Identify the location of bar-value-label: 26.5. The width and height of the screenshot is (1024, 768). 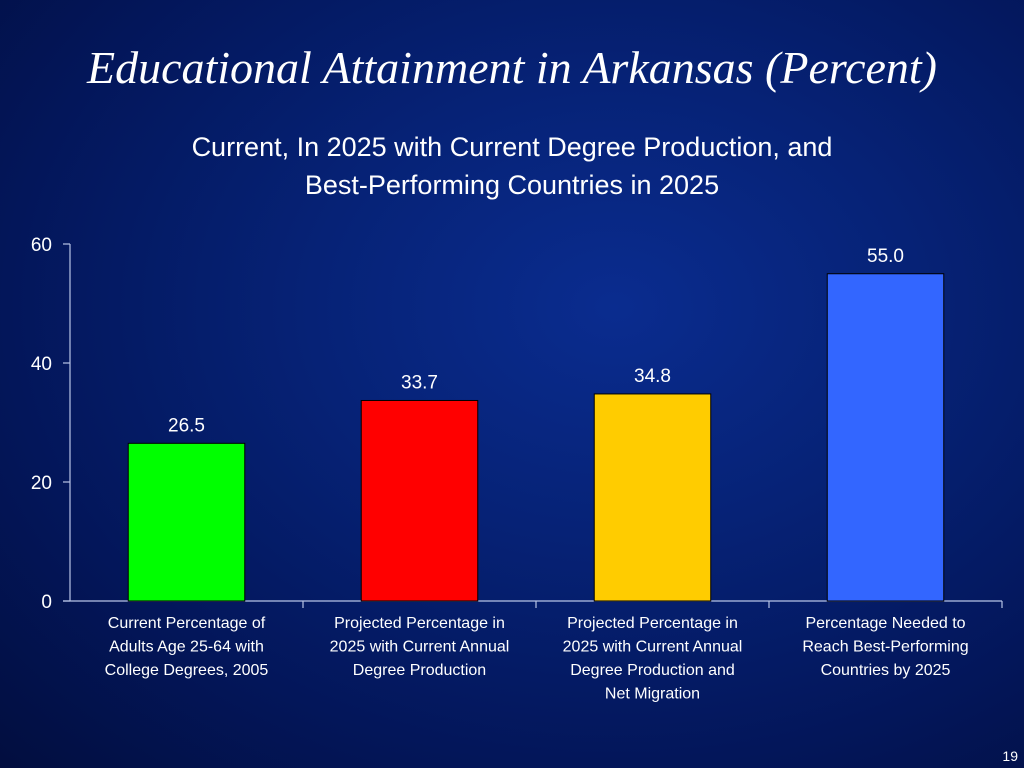
(186, 425).